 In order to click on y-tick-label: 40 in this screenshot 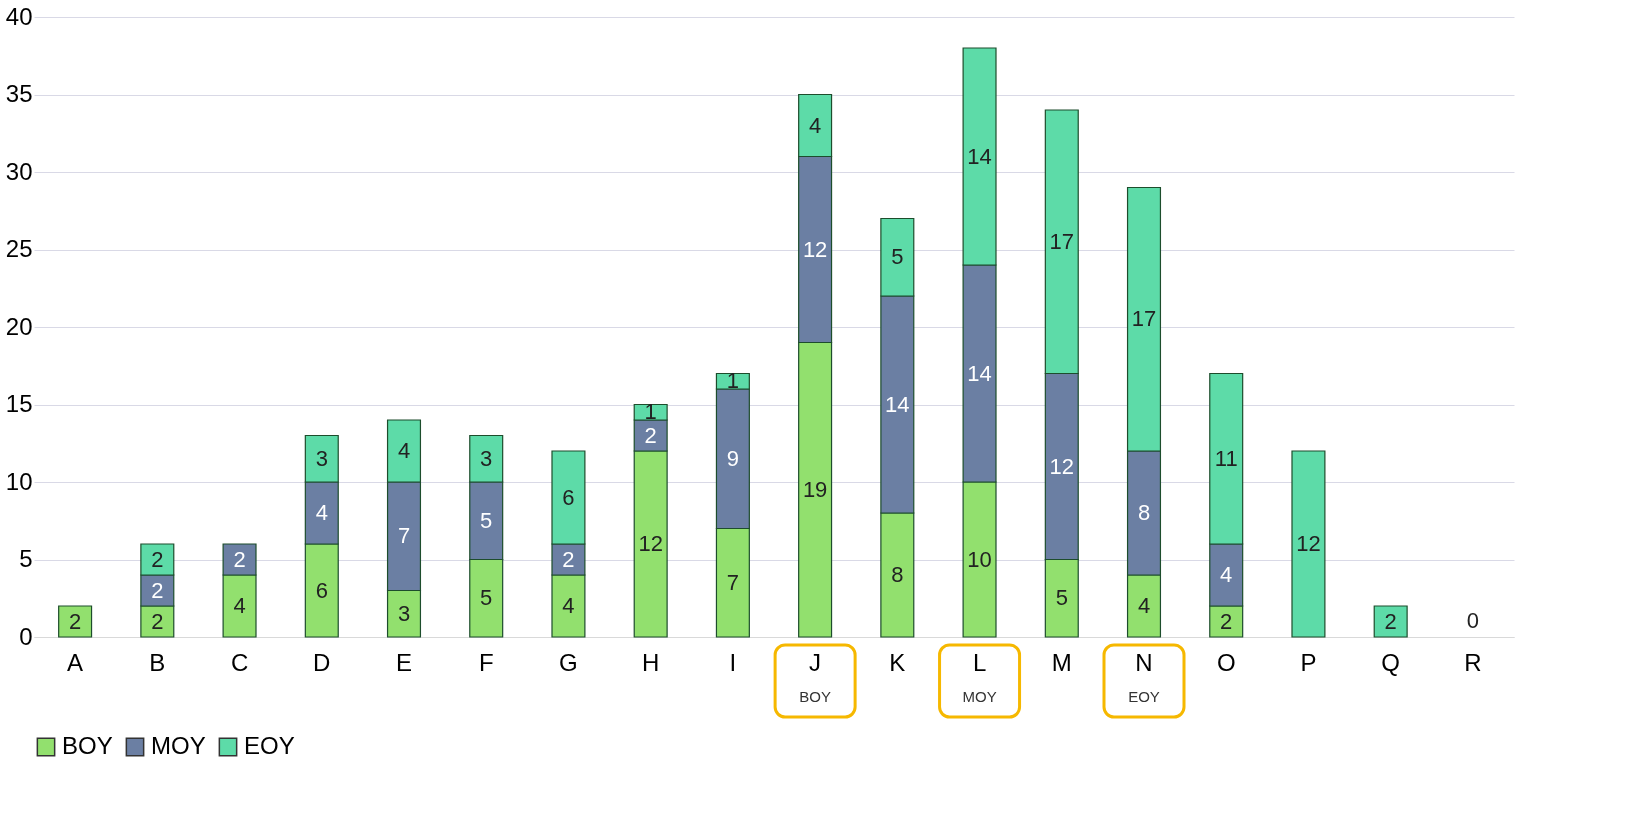, I will do `click(19, 16)`.